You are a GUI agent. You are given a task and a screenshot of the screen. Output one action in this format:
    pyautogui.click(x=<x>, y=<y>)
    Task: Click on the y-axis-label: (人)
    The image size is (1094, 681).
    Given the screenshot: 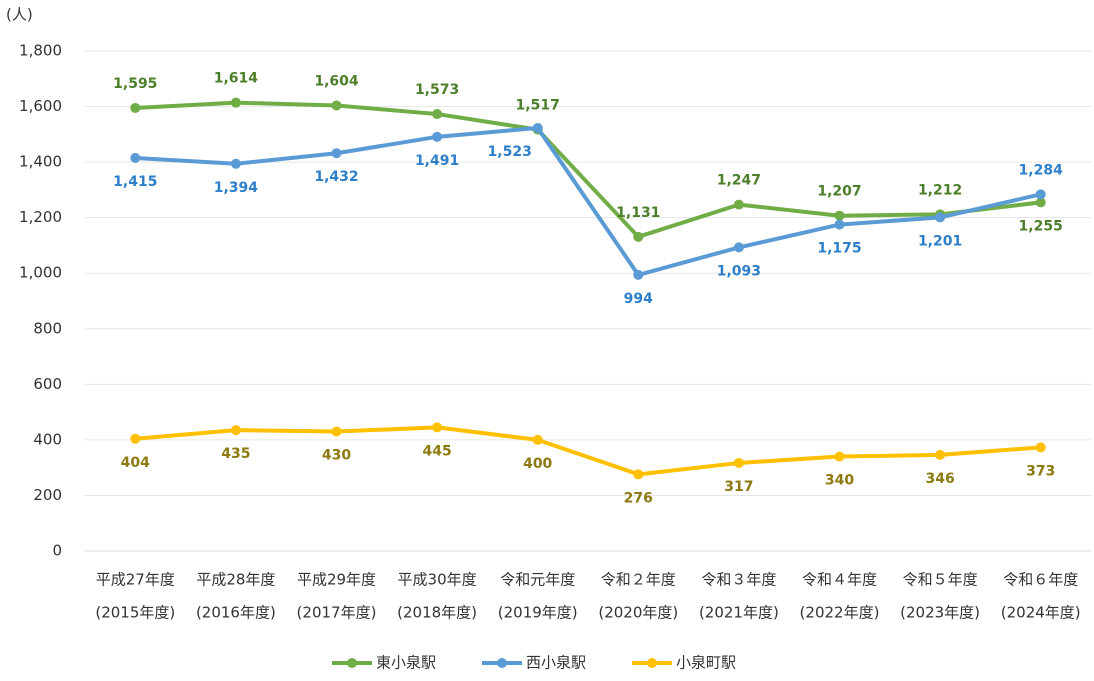 What is the action you would take?
    pyautogui.click(x=19, y=15)
    